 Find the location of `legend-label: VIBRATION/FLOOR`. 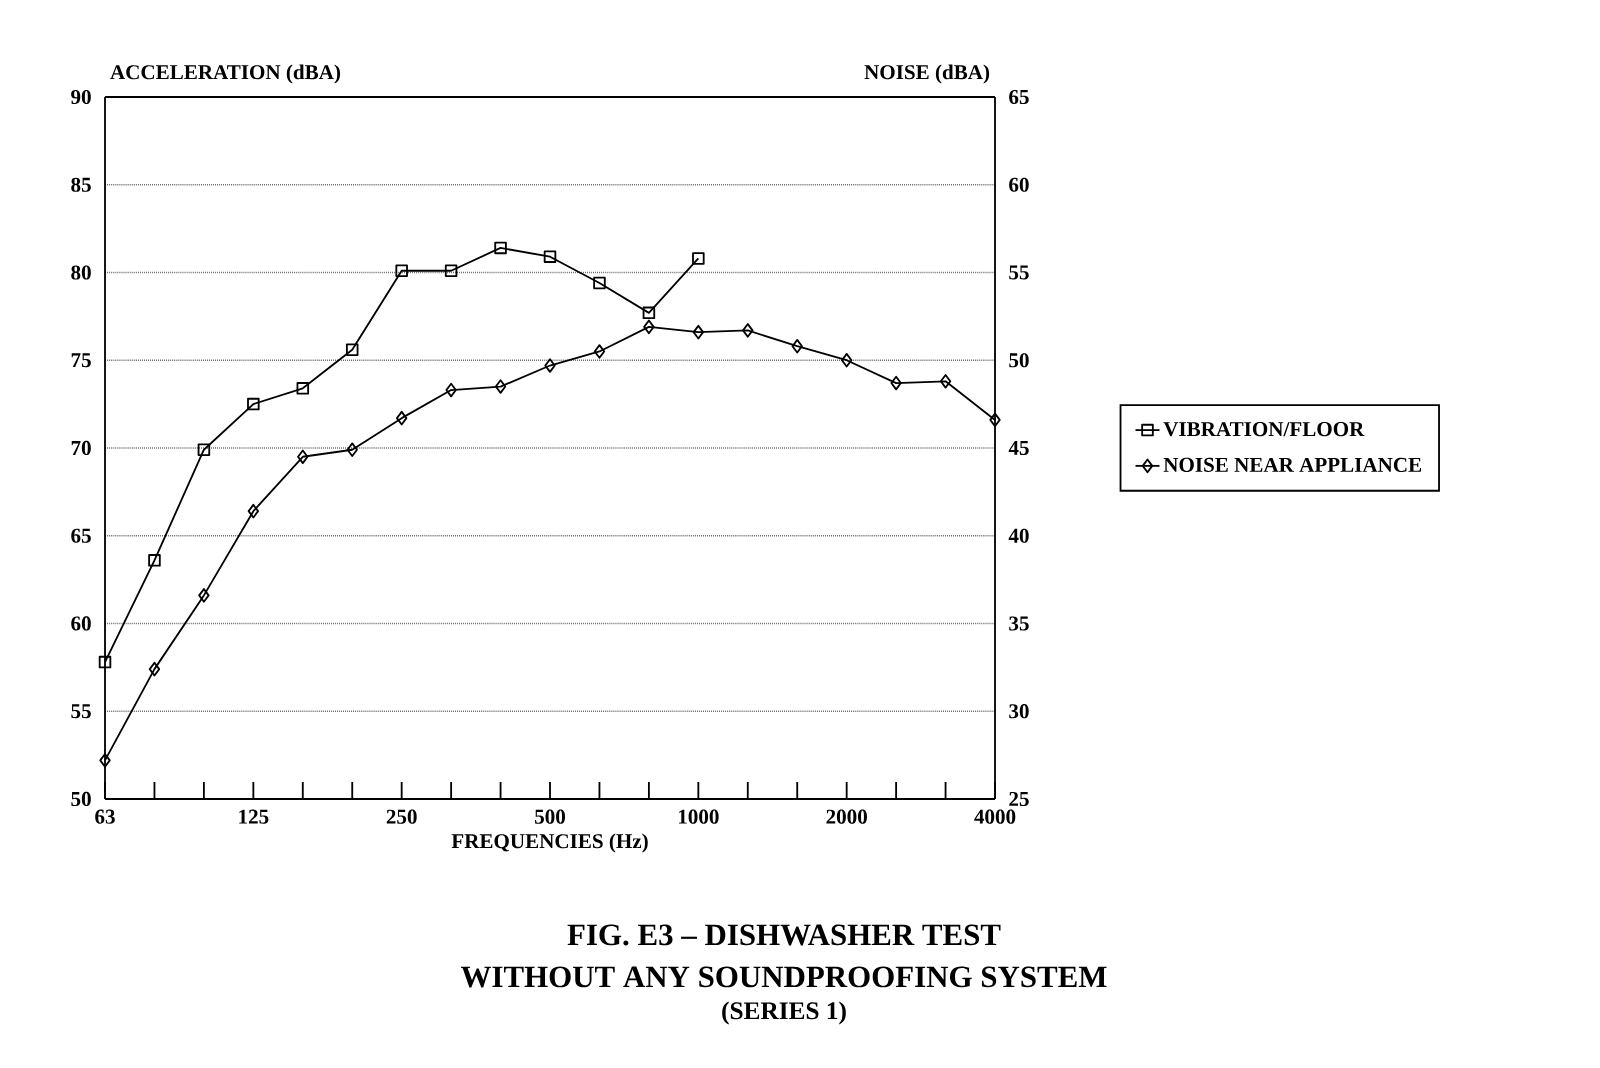

legend-label: VIBRATION/FLOOR is located at coordinates (1264, 429).